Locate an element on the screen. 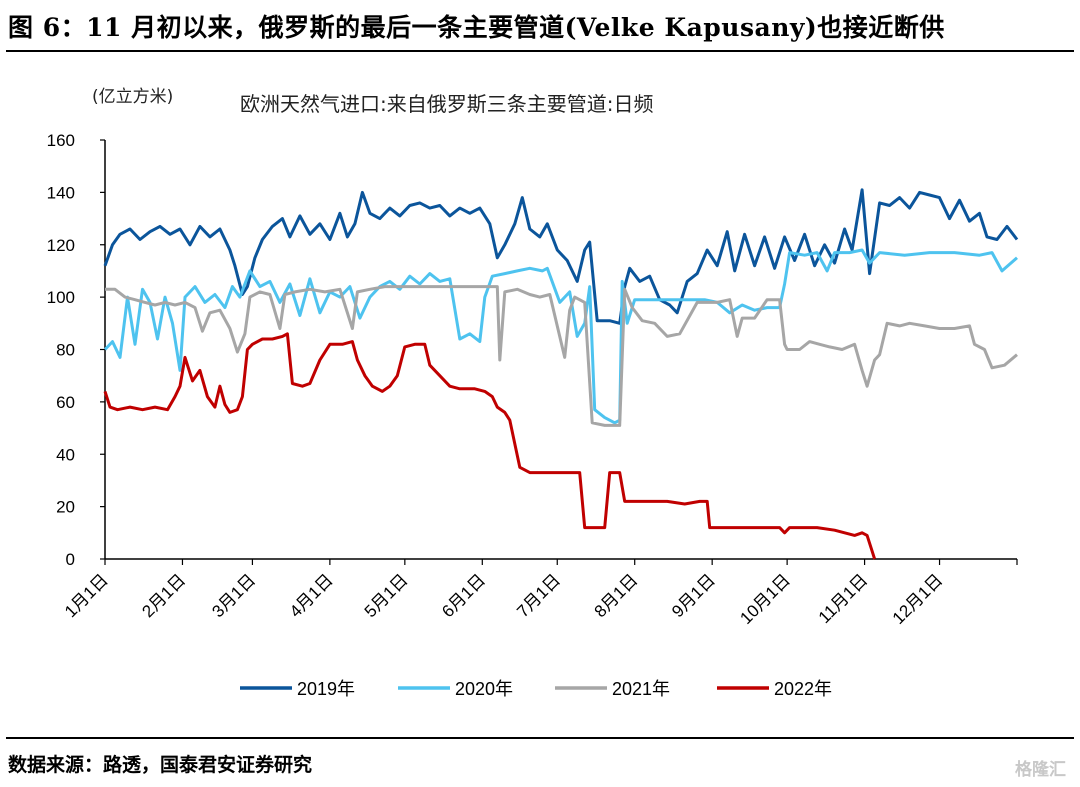 The image size is (1080, 787). x-tick-label: 7月1日 is located at coordinates (538, 595).